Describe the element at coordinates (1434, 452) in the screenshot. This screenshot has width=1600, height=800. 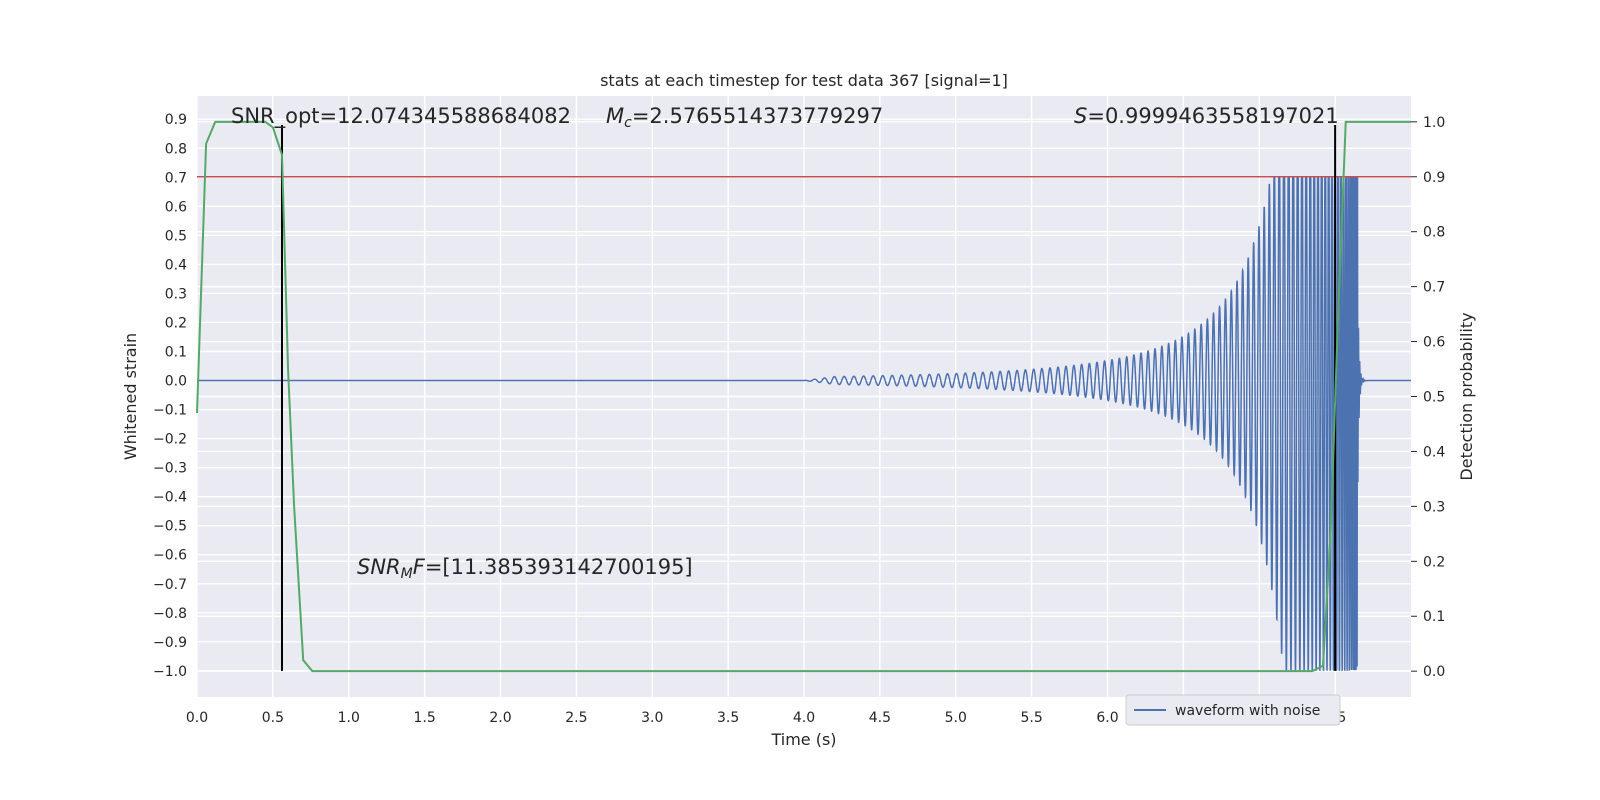
I see `y2-tick-label: 0.4` at that location.